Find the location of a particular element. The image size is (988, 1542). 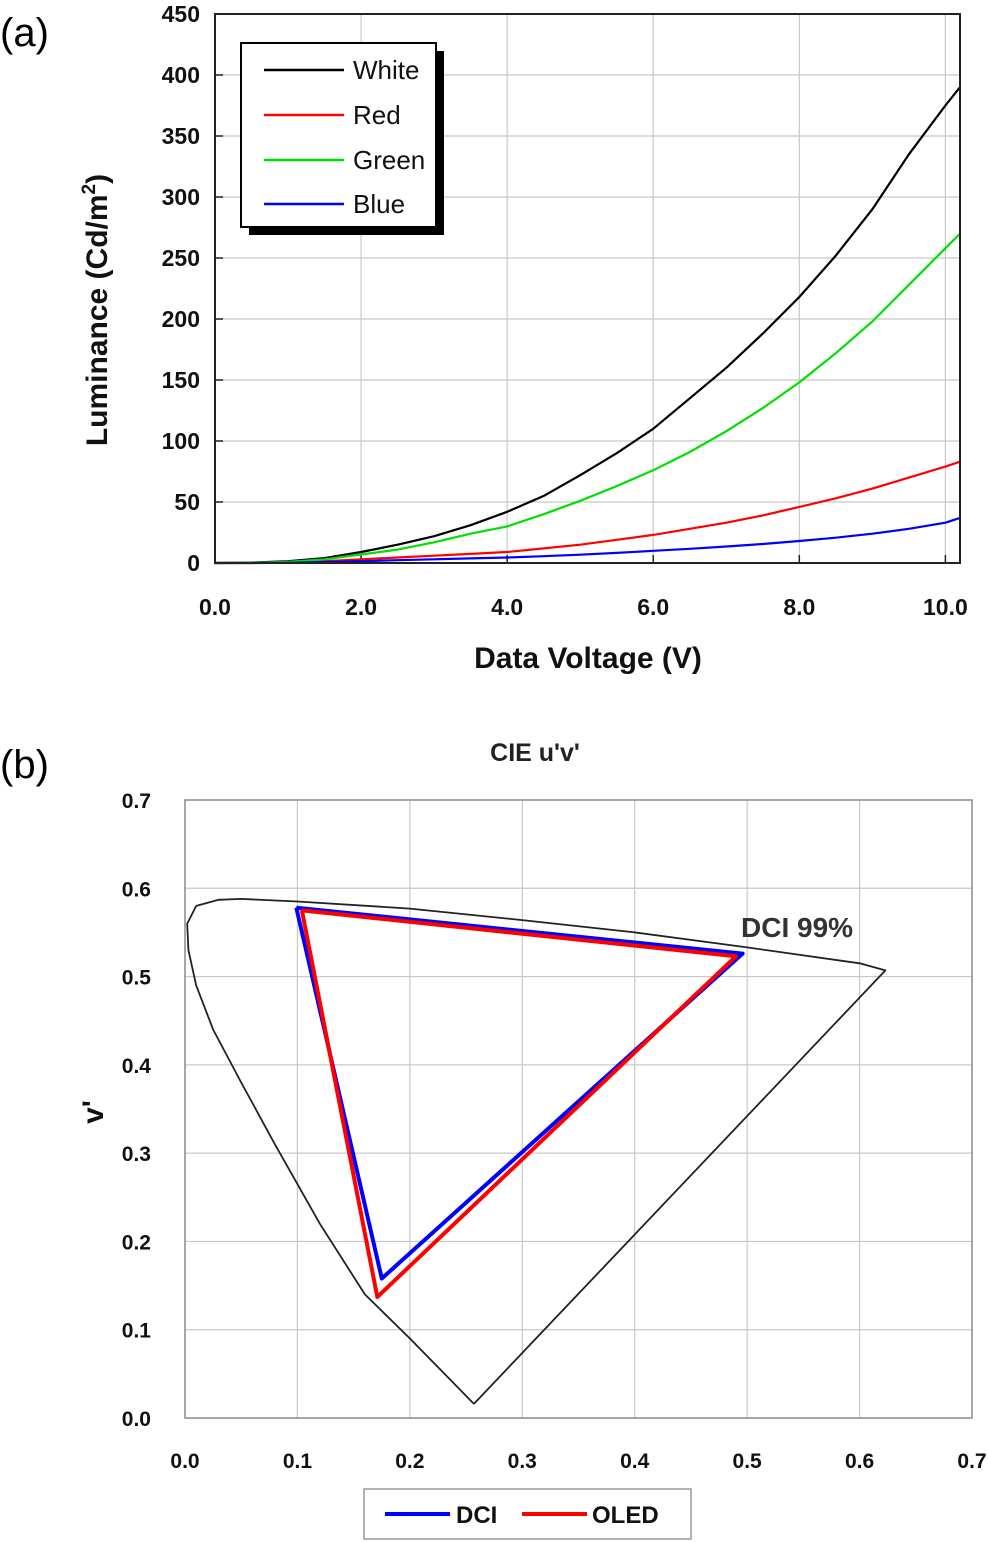

legend-box is located at coordinates (338, 135).